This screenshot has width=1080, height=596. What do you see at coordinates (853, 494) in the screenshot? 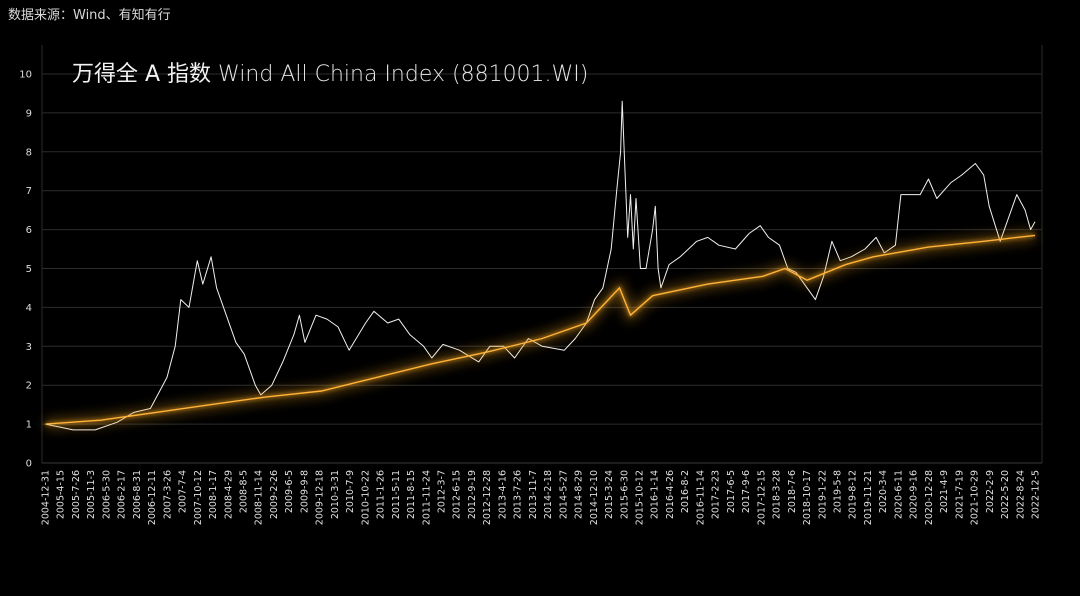
I see `x-tick-label: 2019-8-12` at bounding box center [853, 494].